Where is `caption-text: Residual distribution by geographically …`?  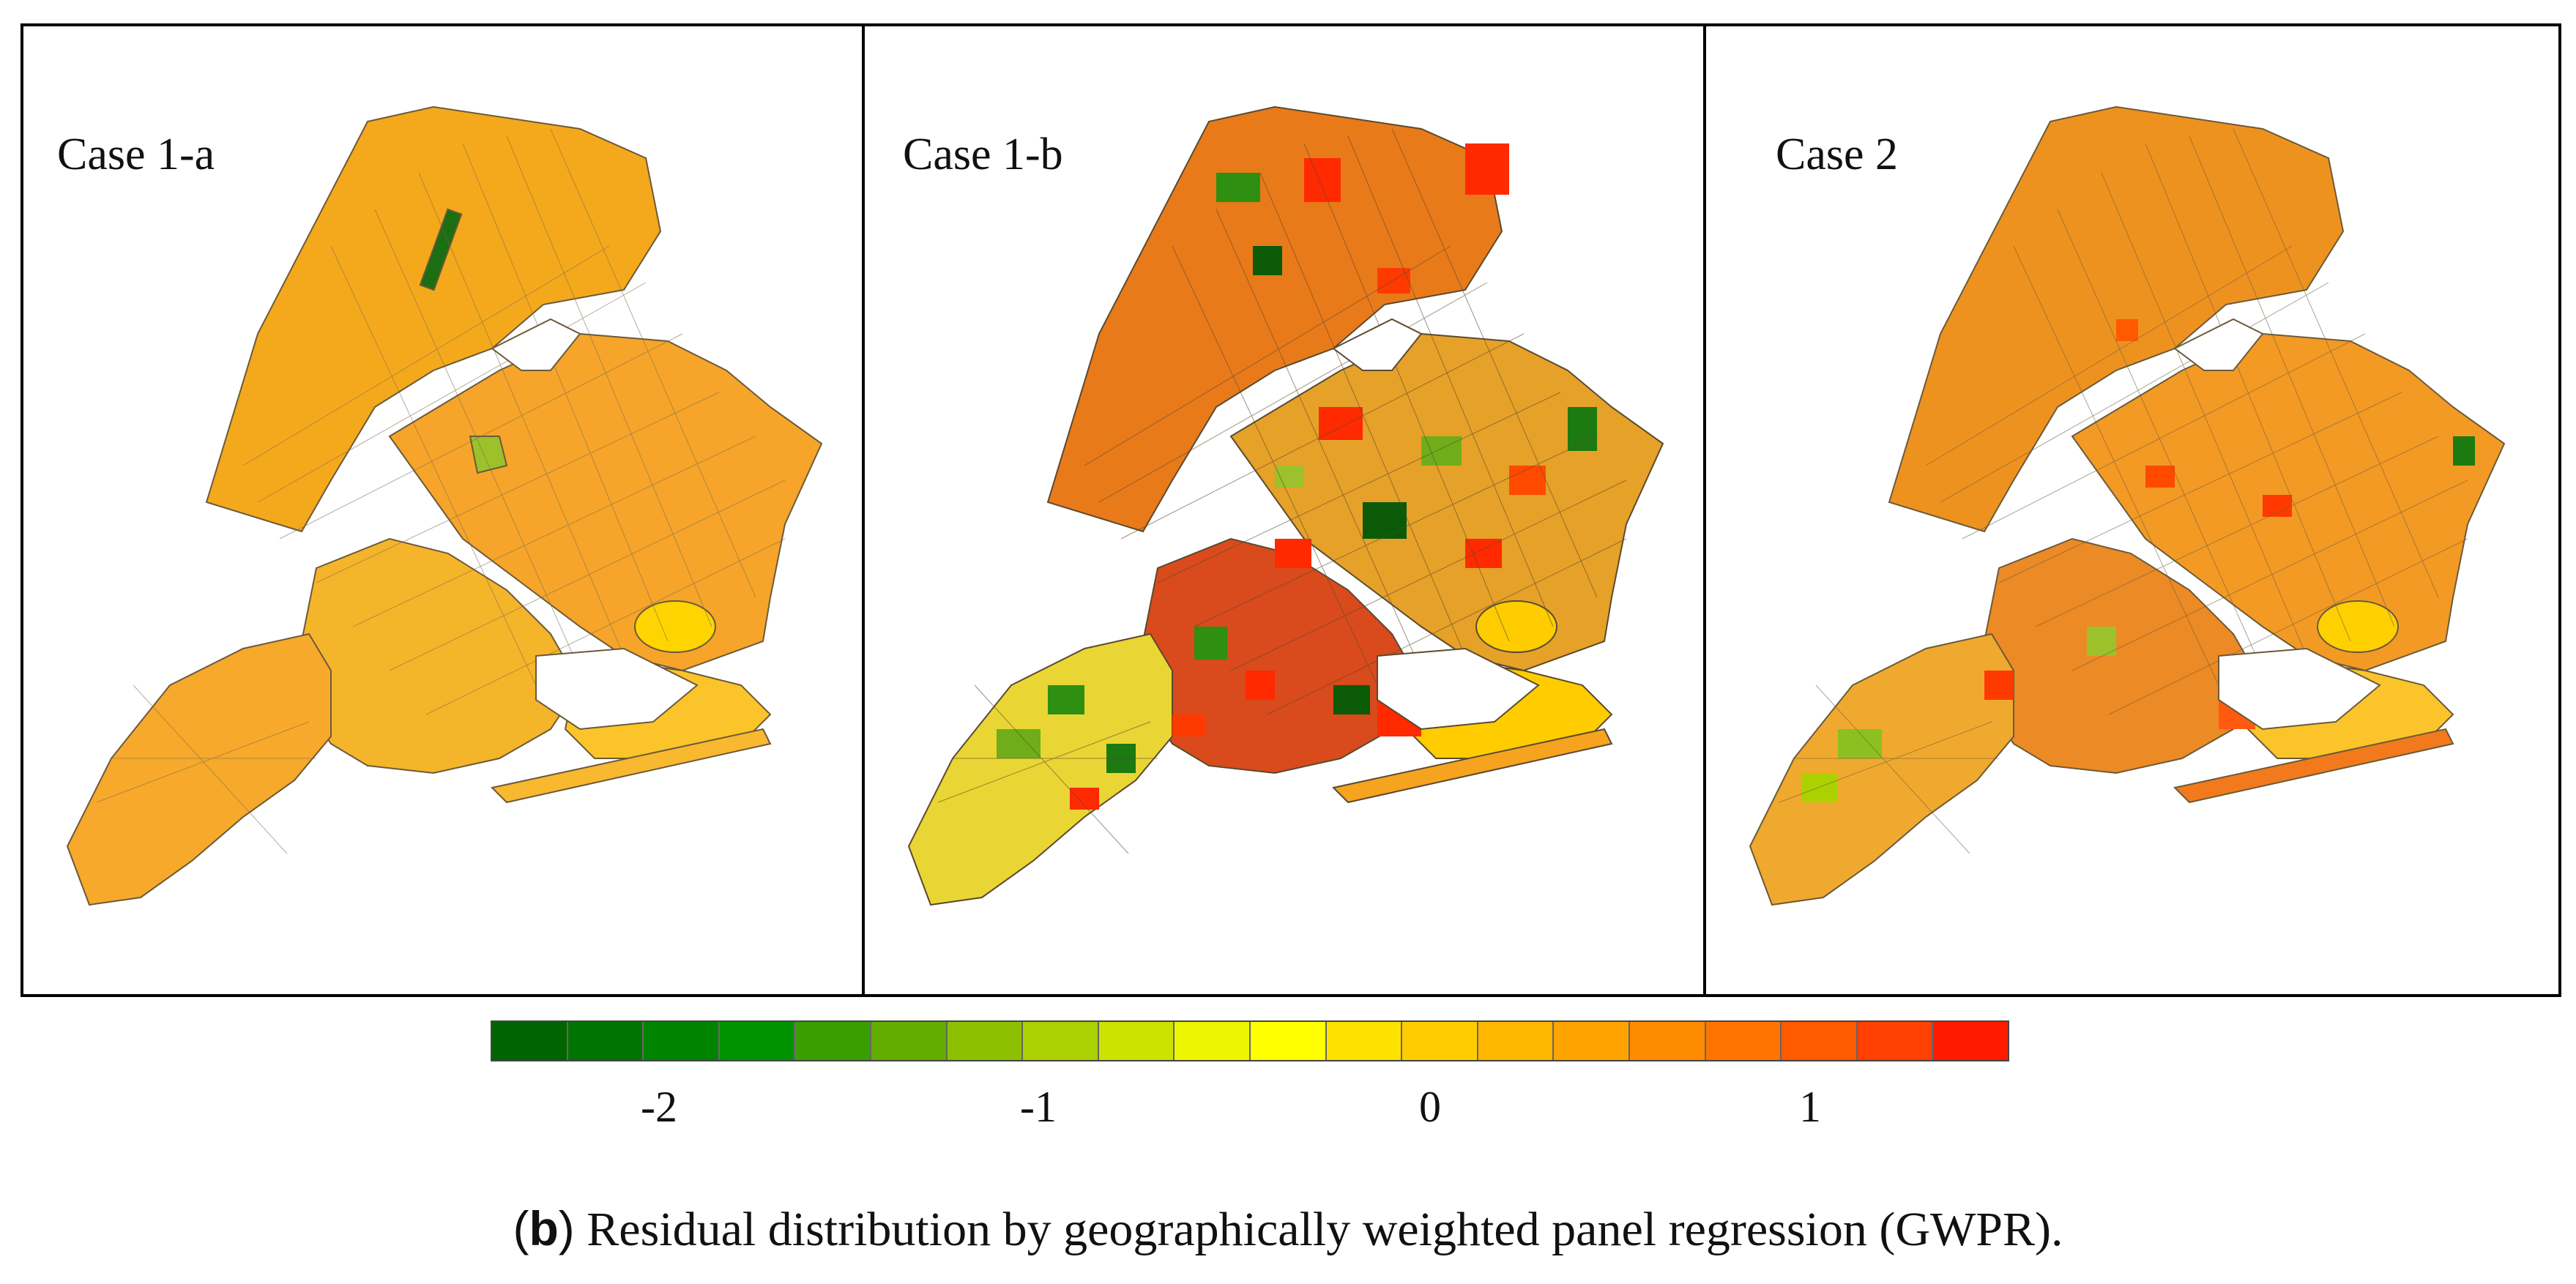
caption-text: Residual distribution by geographically … is located at coordinates (1318, 1229).